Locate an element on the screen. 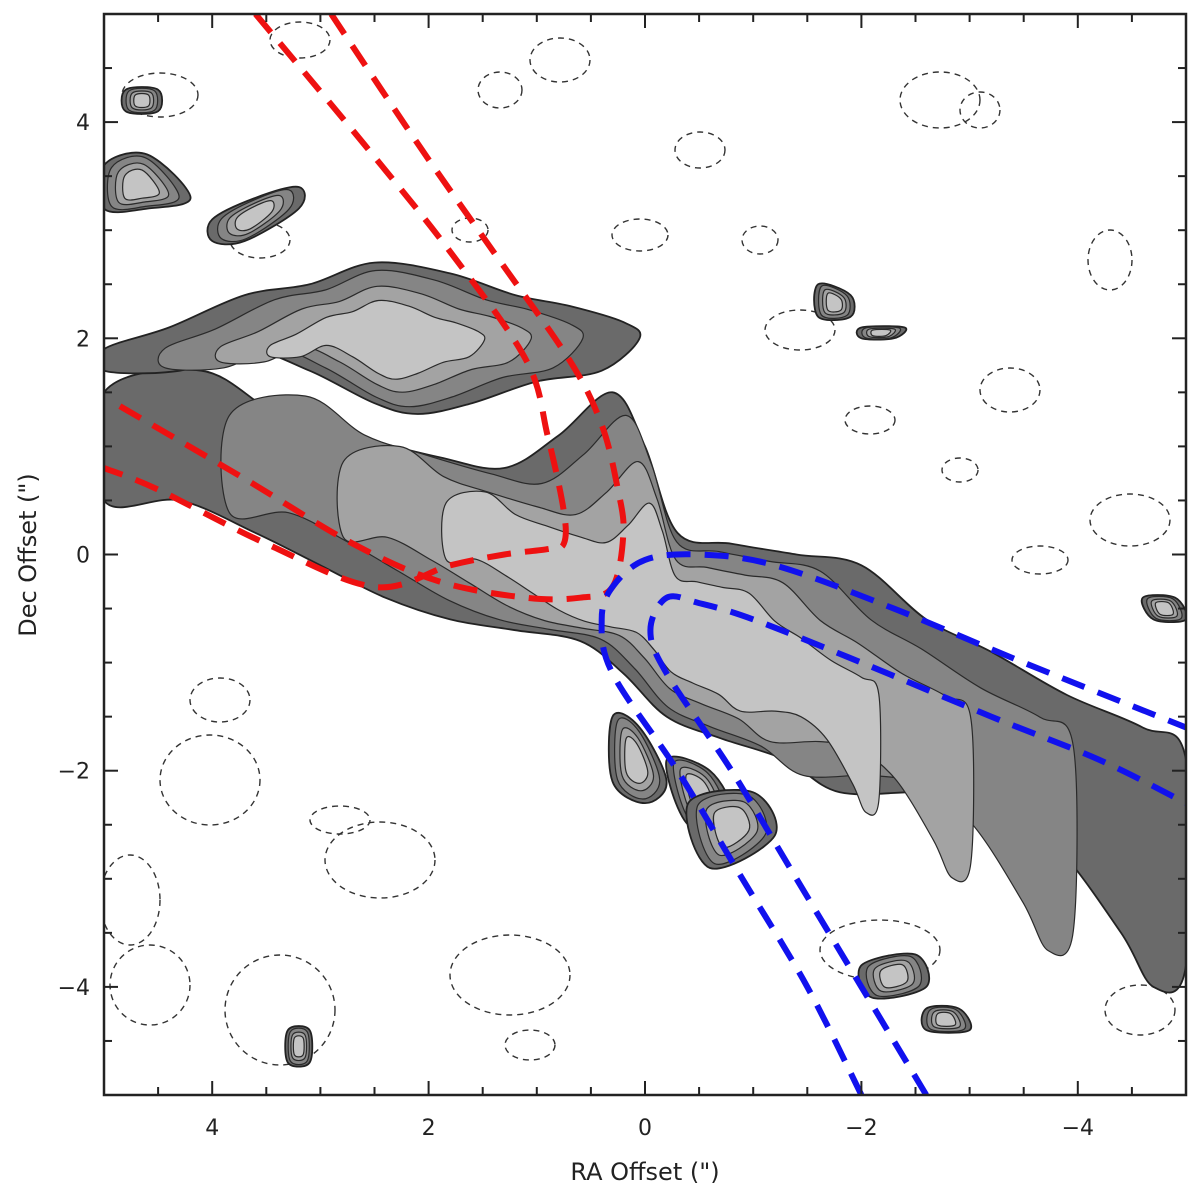 This screenshot has height=1196, width=1200. emission-upper-arc-ridge is located at coordinates (373, 338).